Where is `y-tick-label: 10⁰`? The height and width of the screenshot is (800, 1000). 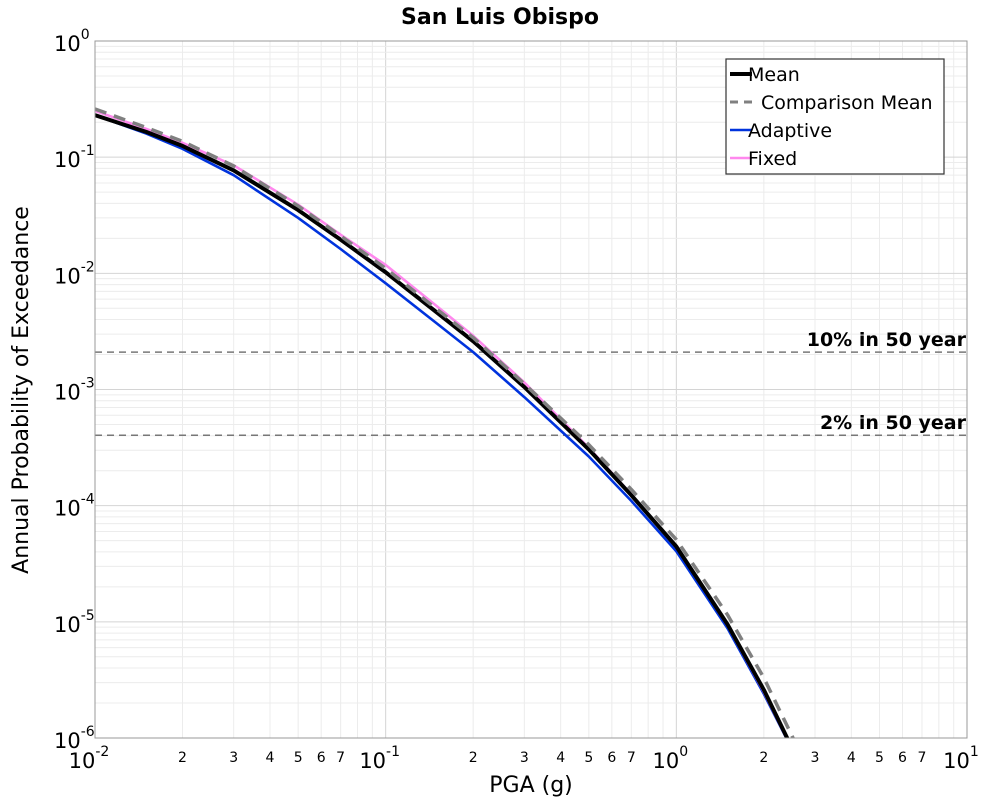 y-tick-label: 10⁰ is located at coordinates (72, 41).